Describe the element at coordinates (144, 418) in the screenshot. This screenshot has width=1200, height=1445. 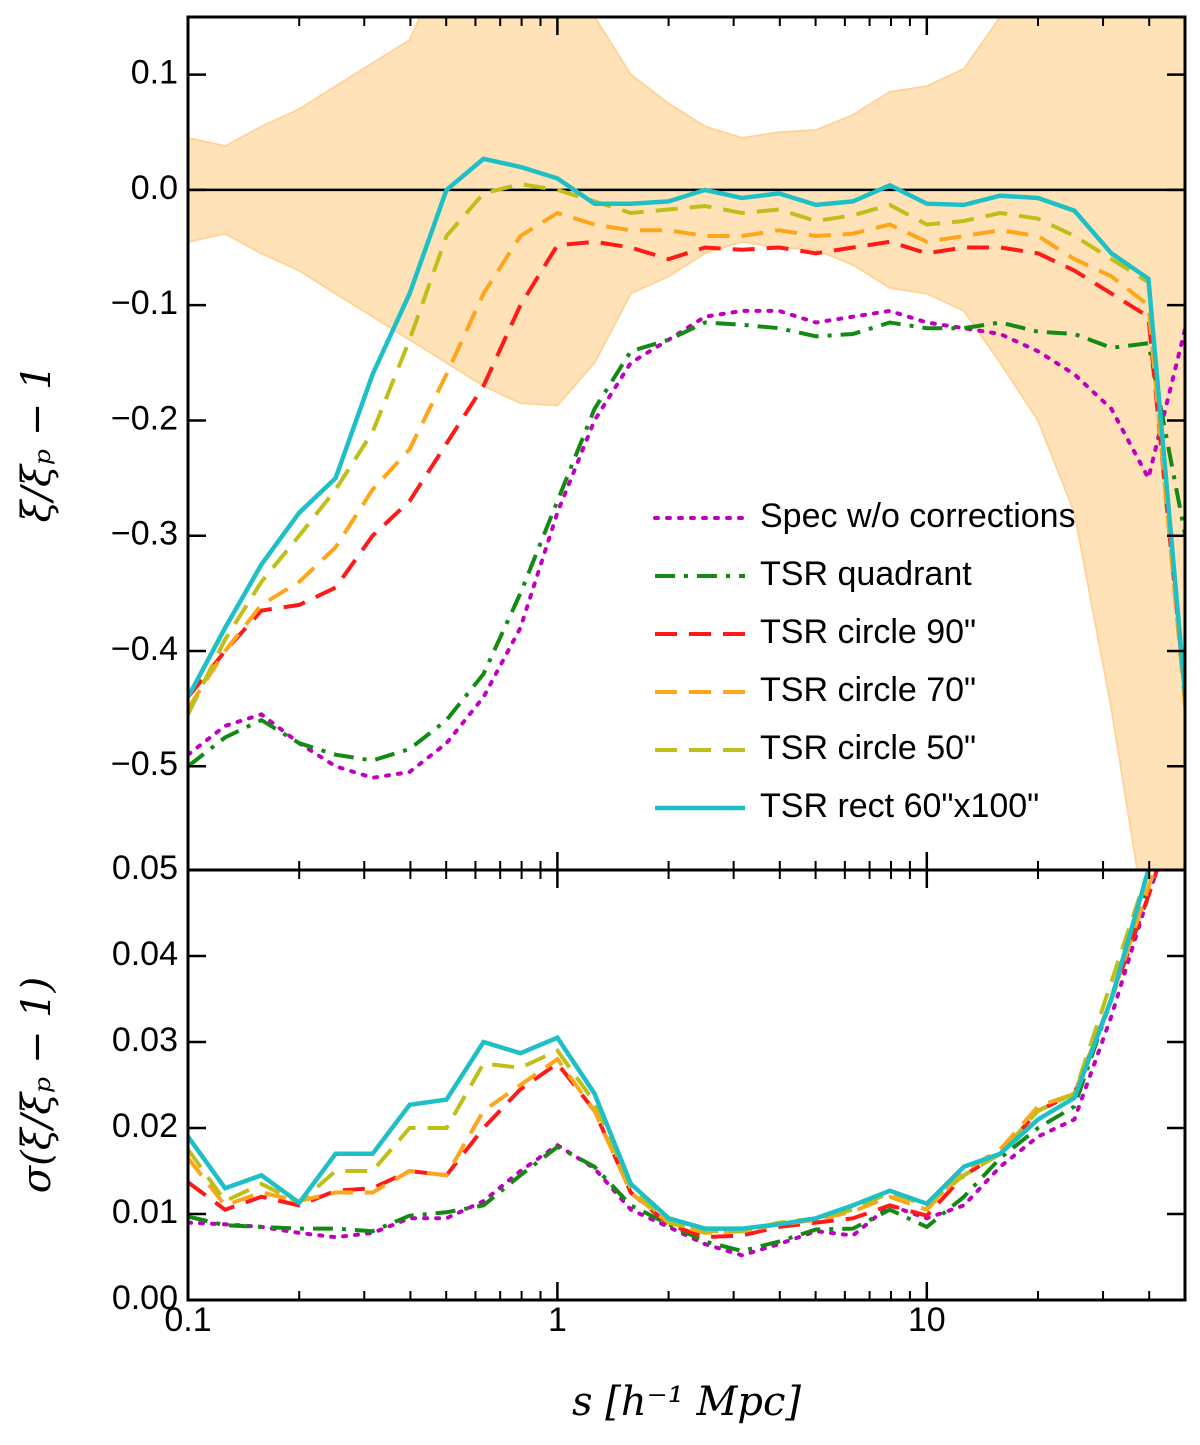
I see `y-tick-label: −0.2` at that location.